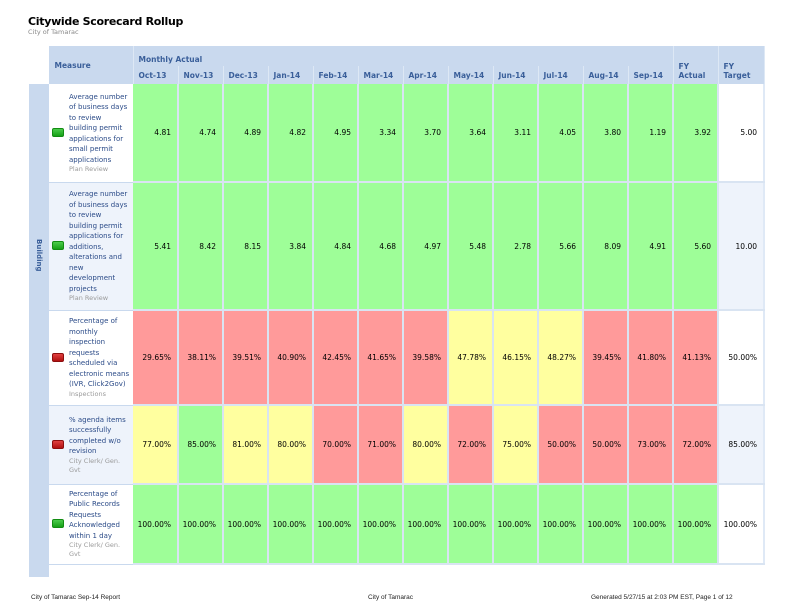  What do you see at coordinates (651, 75) in the screenshot?
I see `month-header: Sep-14` at bounding box center [651, 75].